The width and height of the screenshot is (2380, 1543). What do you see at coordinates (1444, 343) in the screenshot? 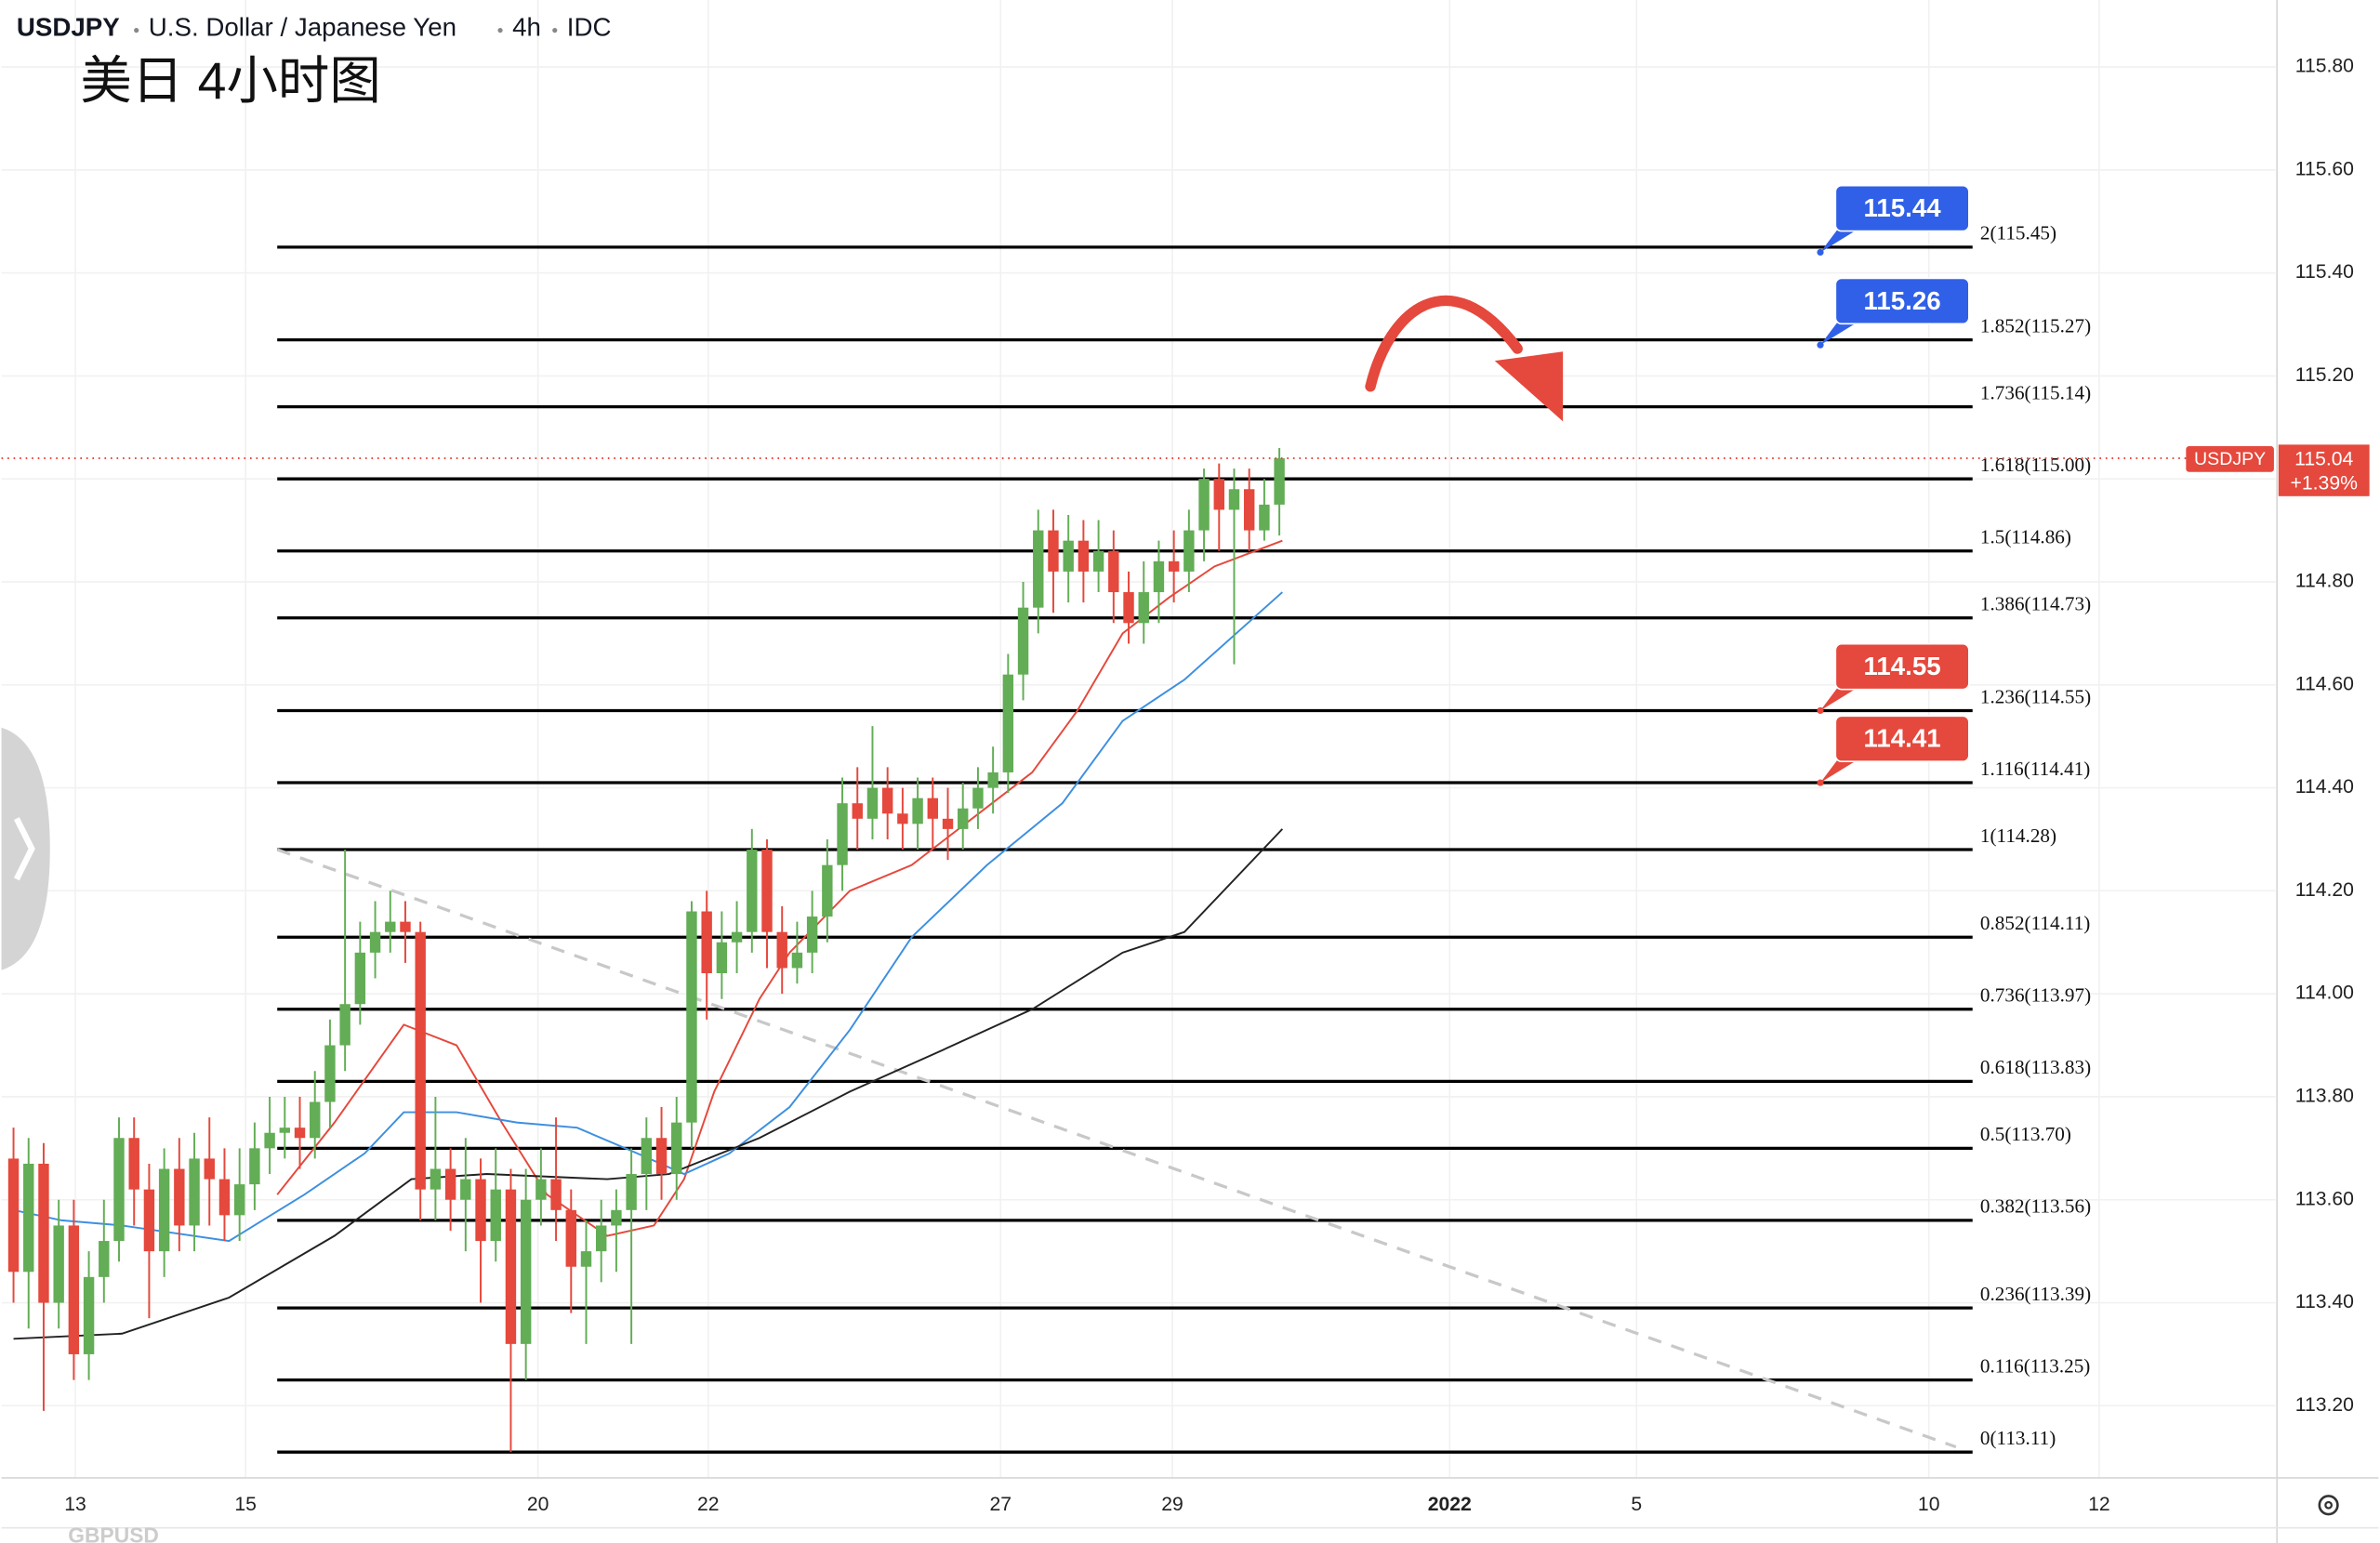
I see `arrow-curve` at bounding box center [1444, 343].